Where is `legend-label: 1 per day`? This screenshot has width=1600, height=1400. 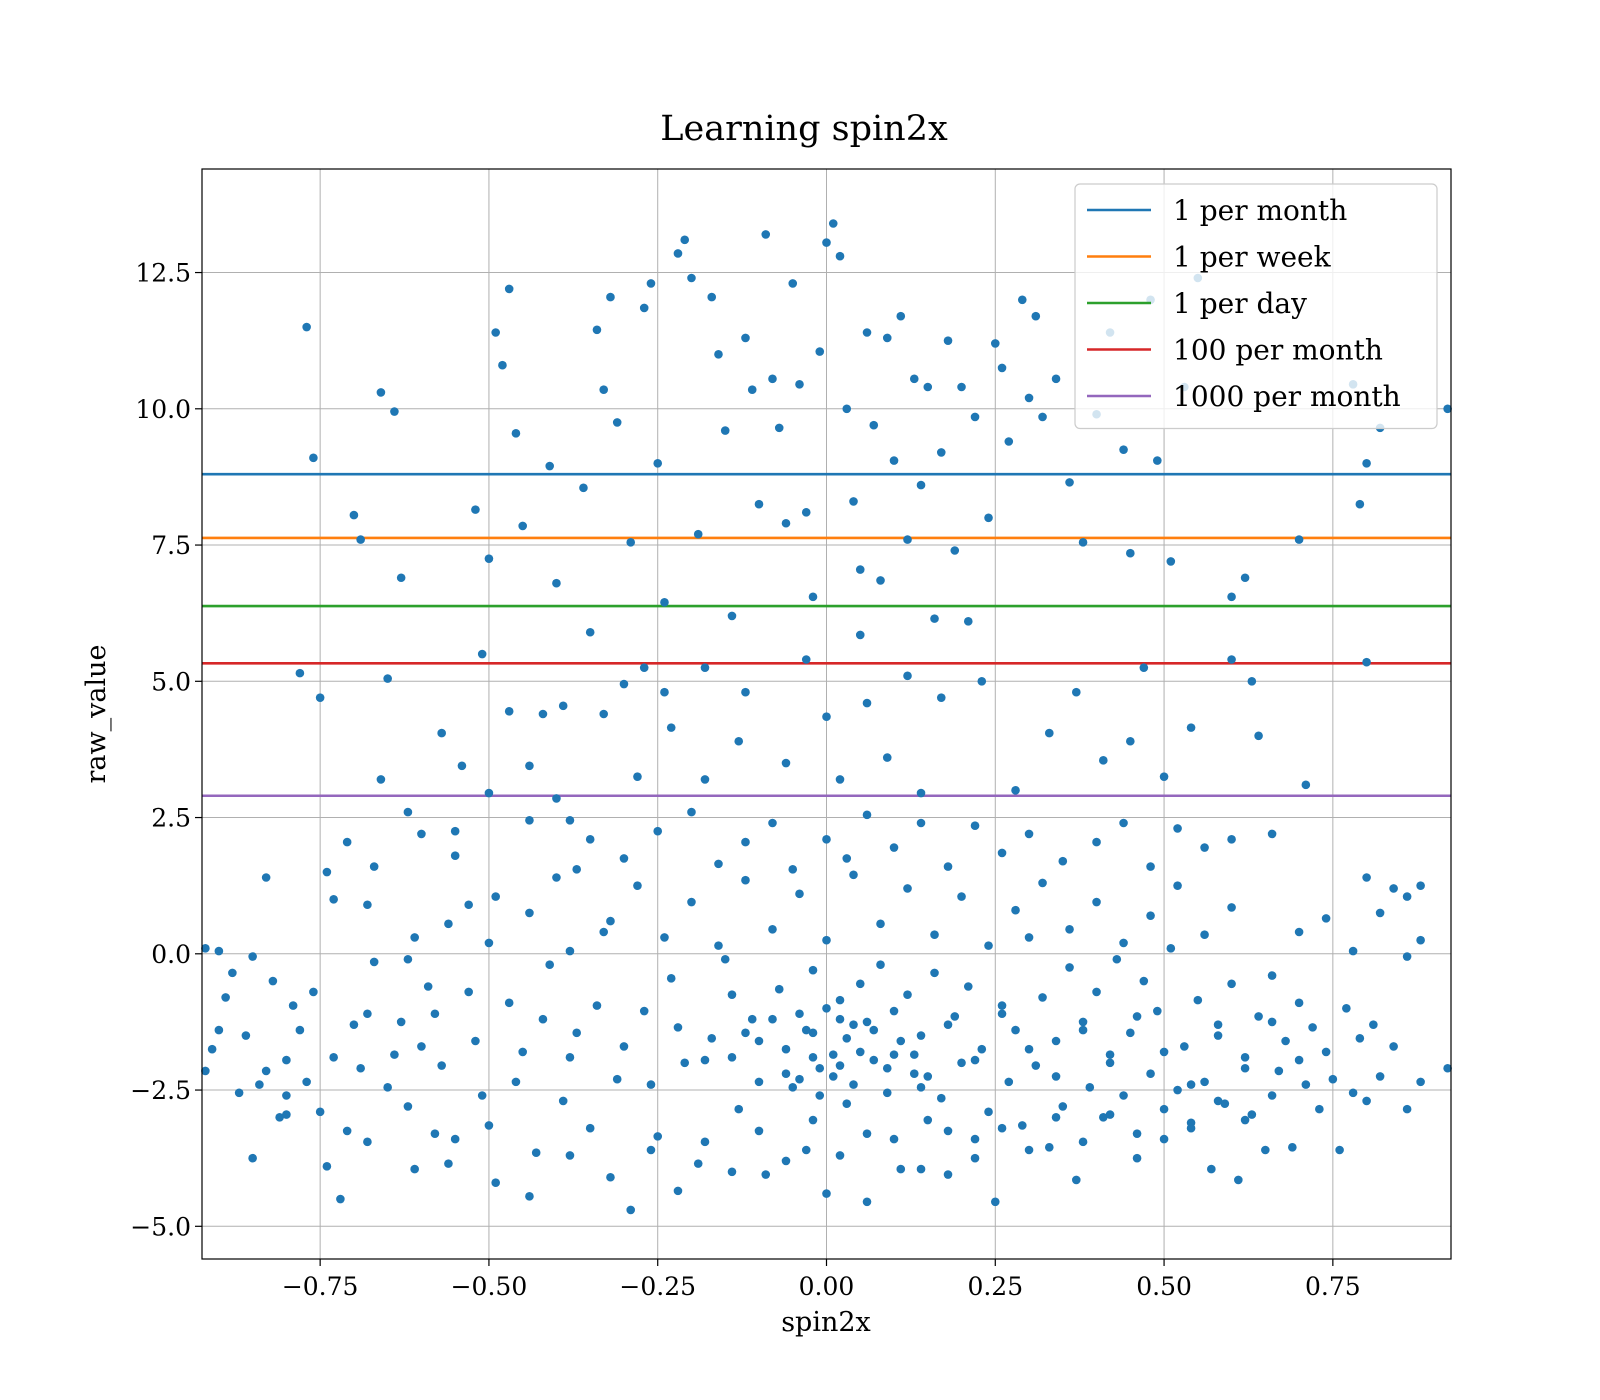
legend-label: 1 per day is located at coordinates (1240, 303).